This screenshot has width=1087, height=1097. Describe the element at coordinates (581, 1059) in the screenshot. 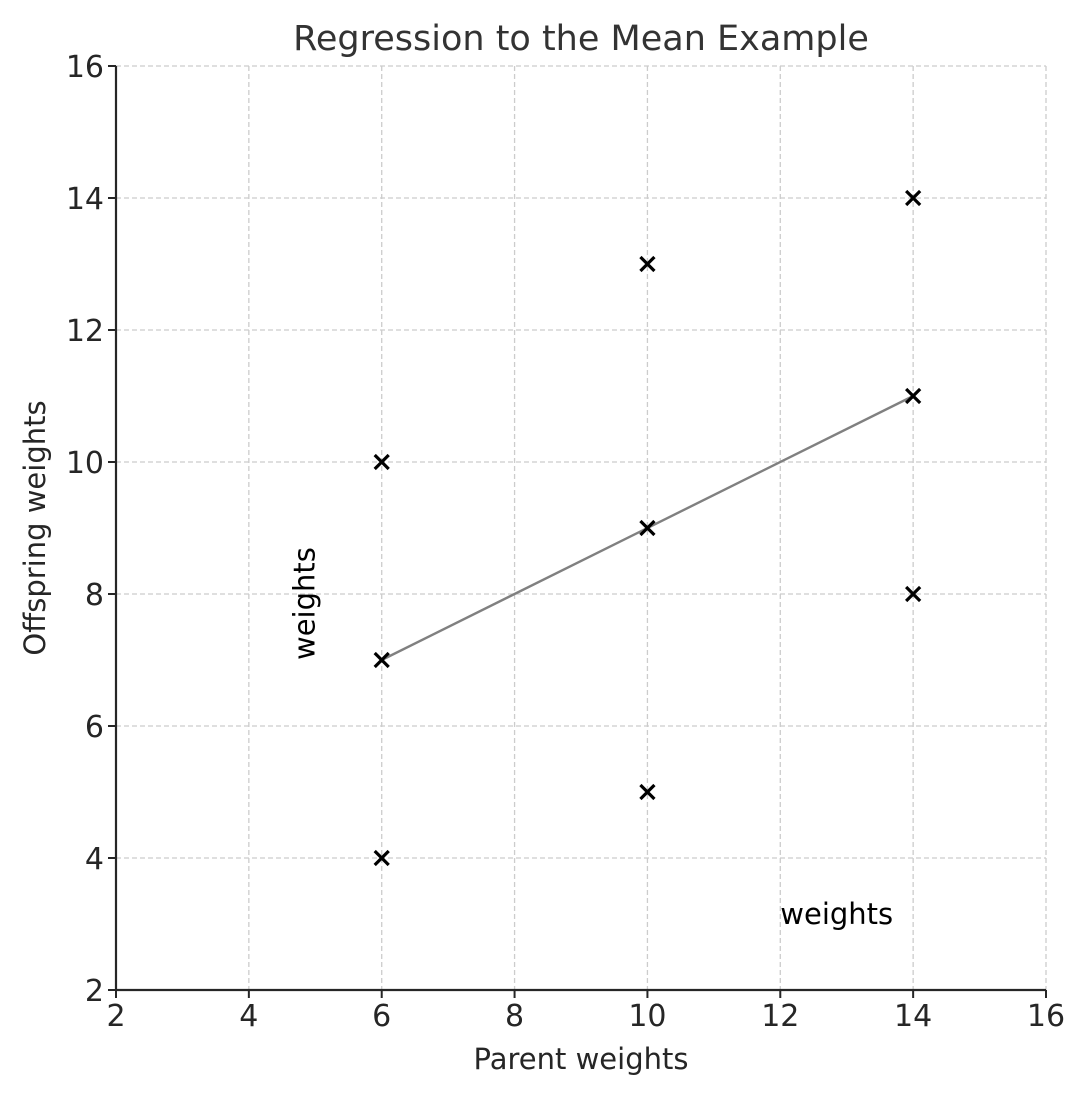

I see `x-axis-label: Parent weights` at that location.